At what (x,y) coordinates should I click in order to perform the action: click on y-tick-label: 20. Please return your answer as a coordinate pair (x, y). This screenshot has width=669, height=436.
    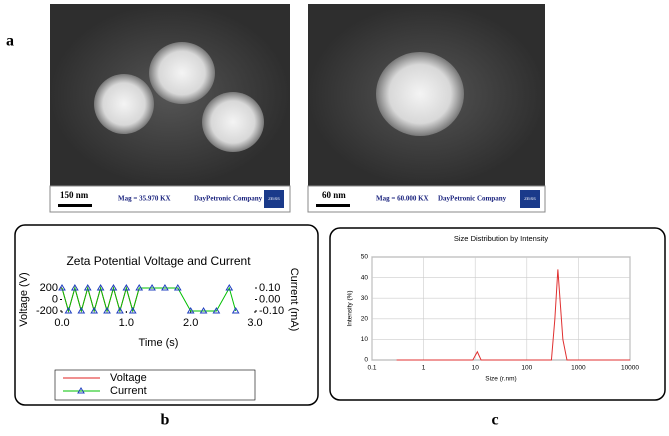
    Looking at the image, I should click on (365, 319).